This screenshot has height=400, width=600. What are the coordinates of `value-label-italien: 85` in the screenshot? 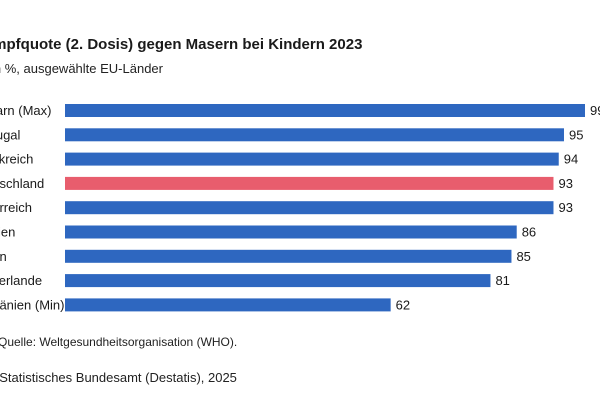 It's located at (523, 256).